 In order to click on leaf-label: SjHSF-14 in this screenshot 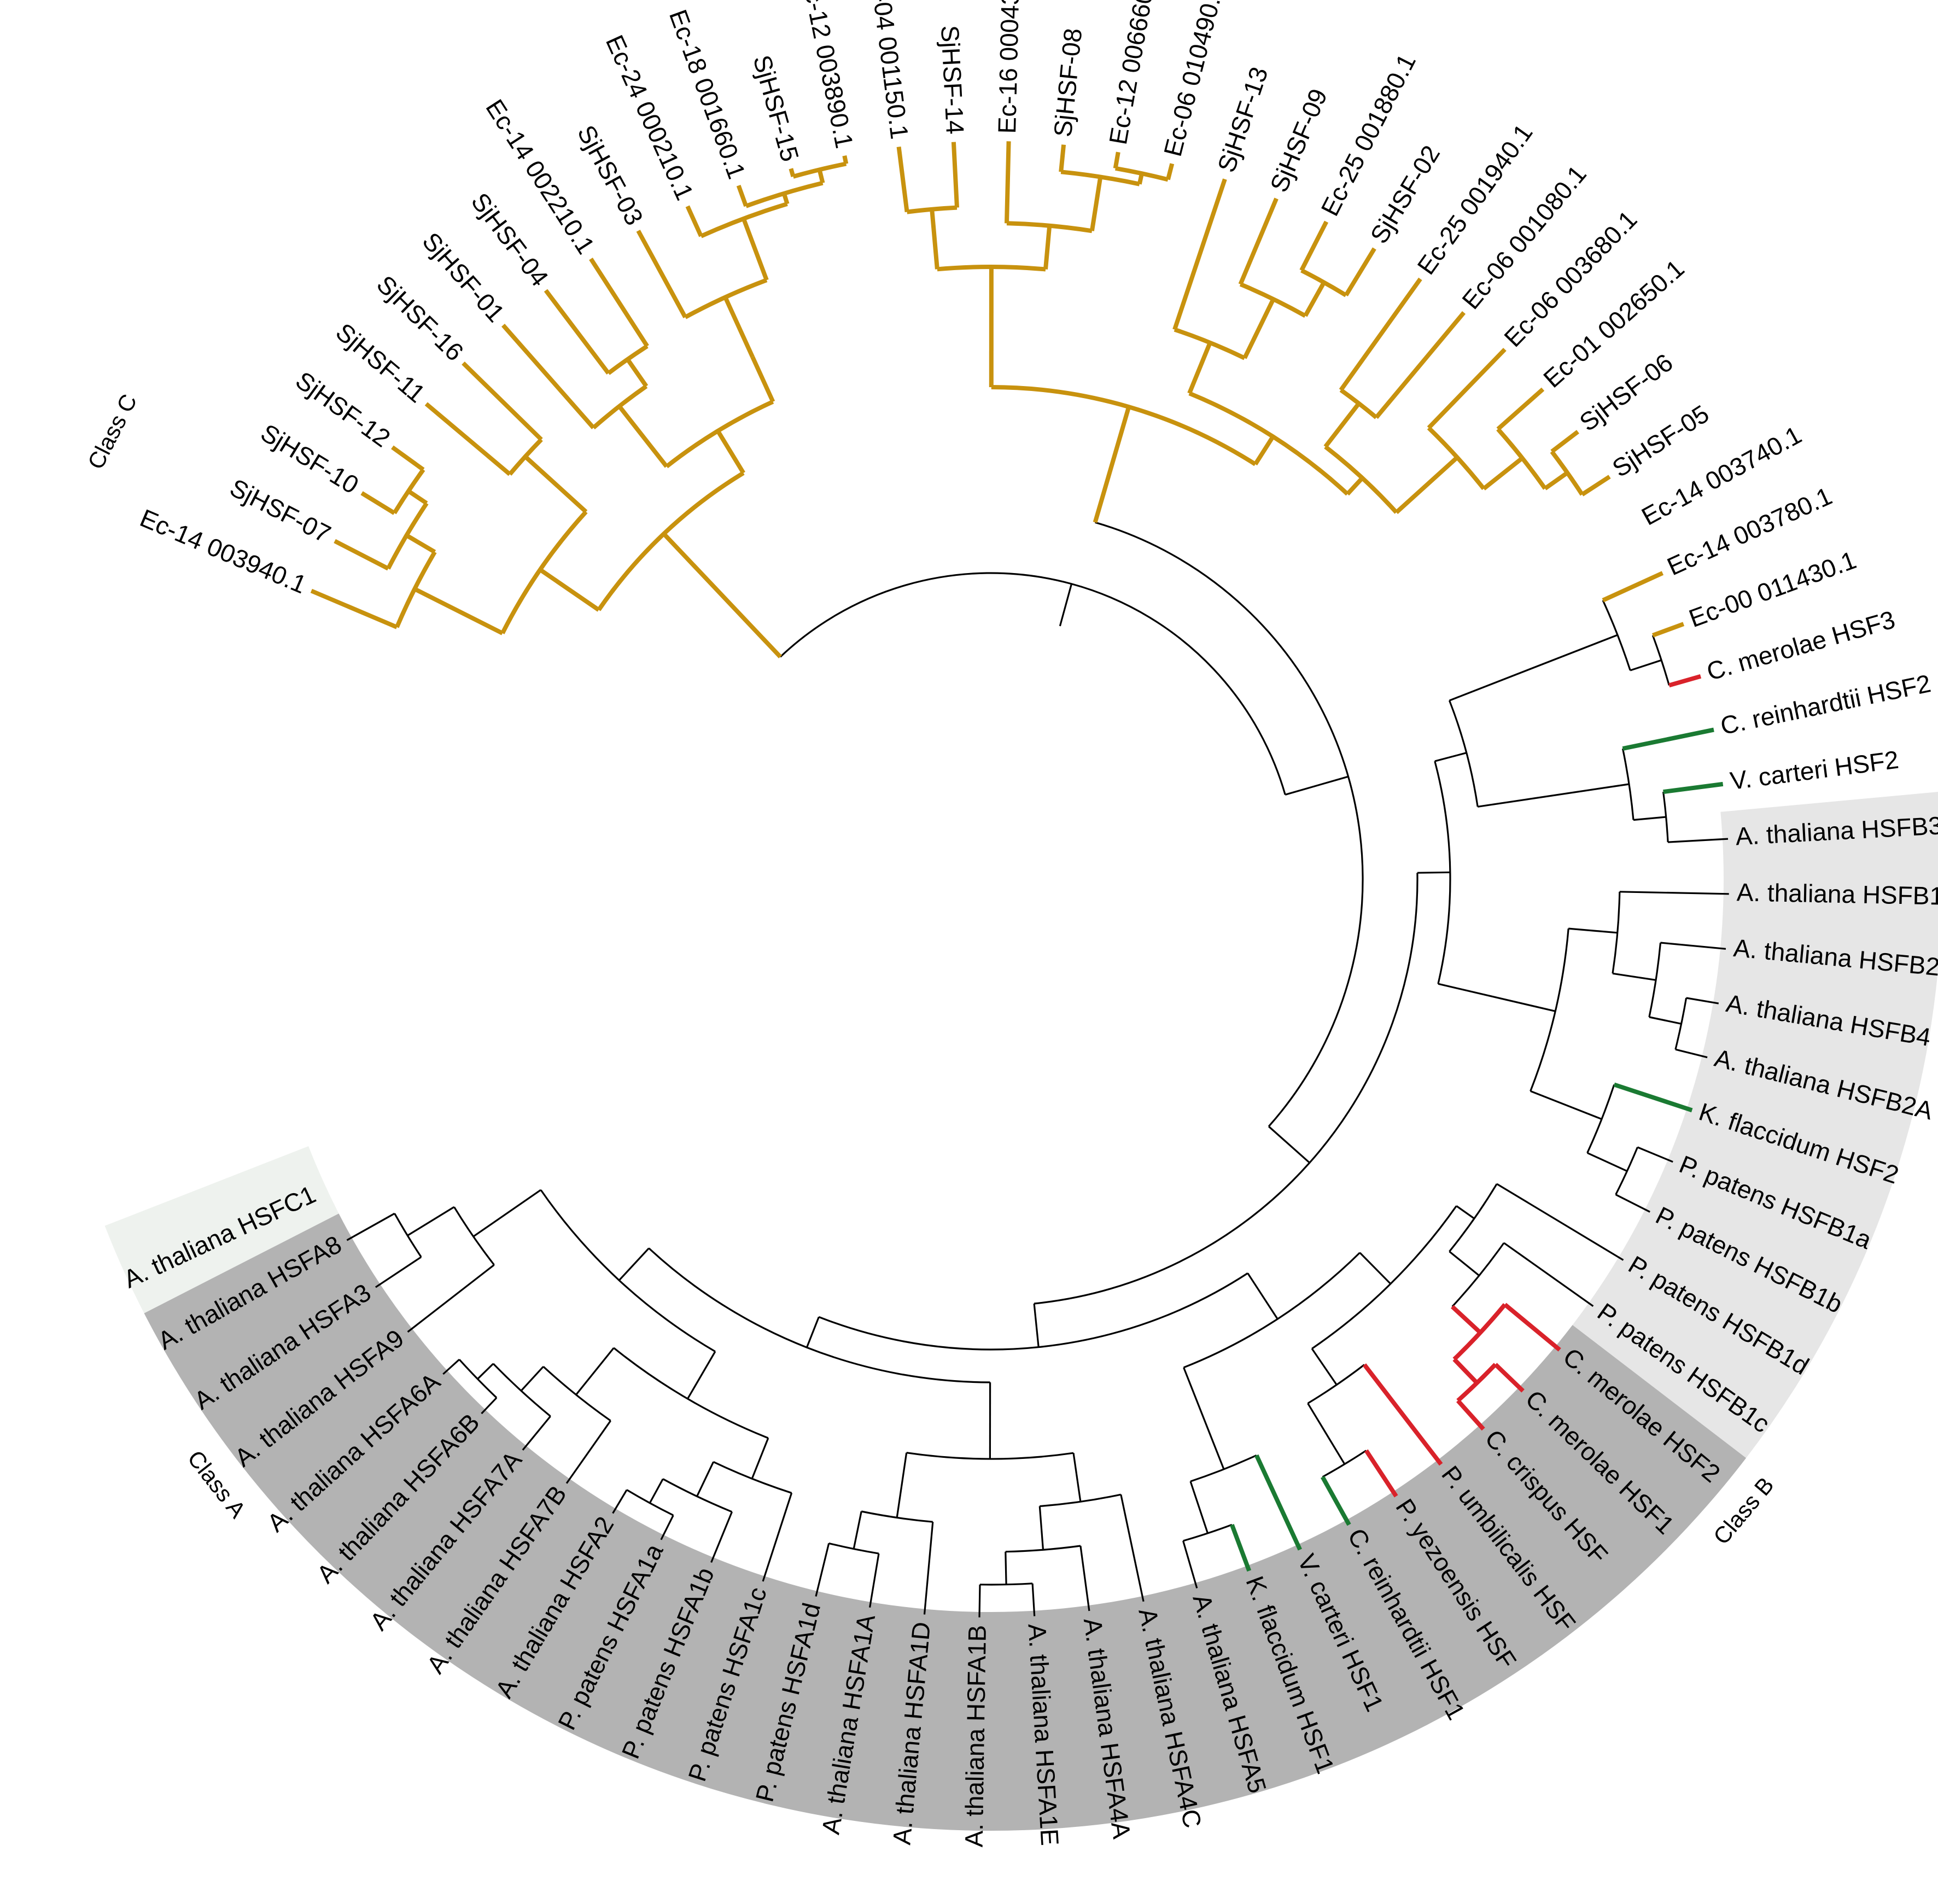, I will do `click(953, 80)`.